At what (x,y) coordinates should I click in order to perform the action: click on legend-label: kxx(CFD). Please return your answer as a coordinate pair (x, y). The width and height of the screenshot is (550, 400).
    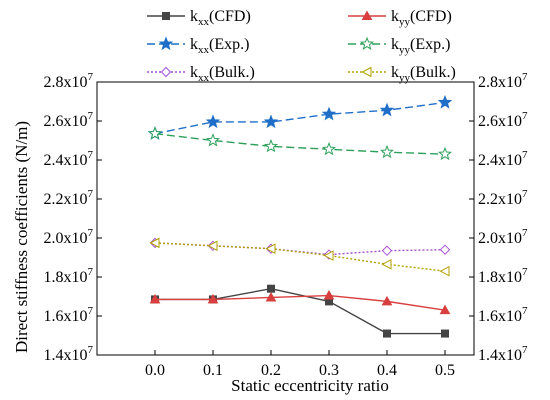
    Looking at the image, I should click on (220, 18).